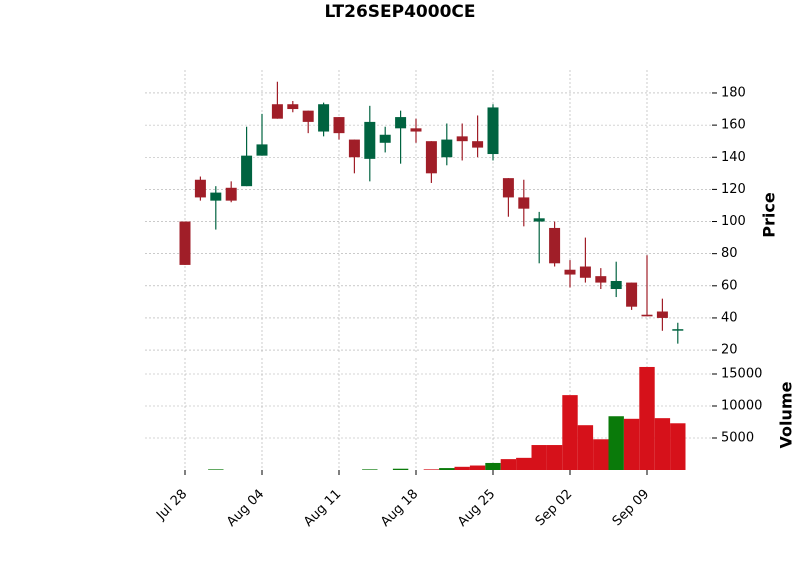 The width and height of the screenshot is (800, 575). Describe the element at coordinates (786, 414) in the screenshot. I see `volume-axis-label: Volume` at that location.